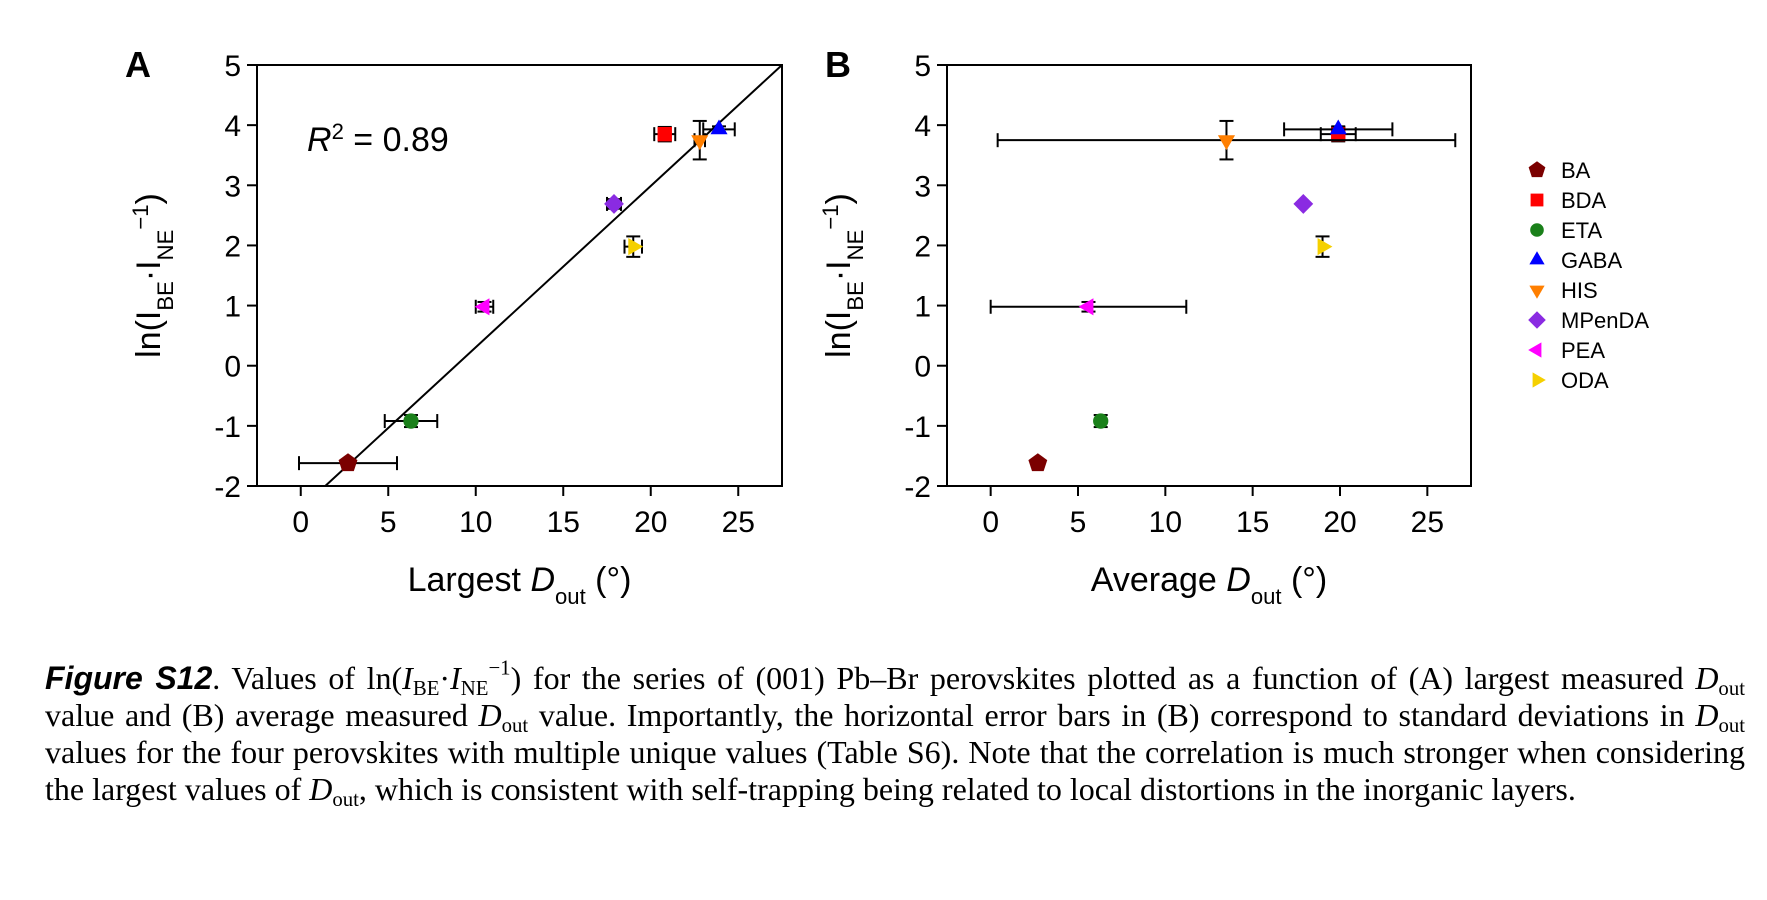 The image size is (1767, 900). I want to click on y-tick-label: -1, so click(917, 427).